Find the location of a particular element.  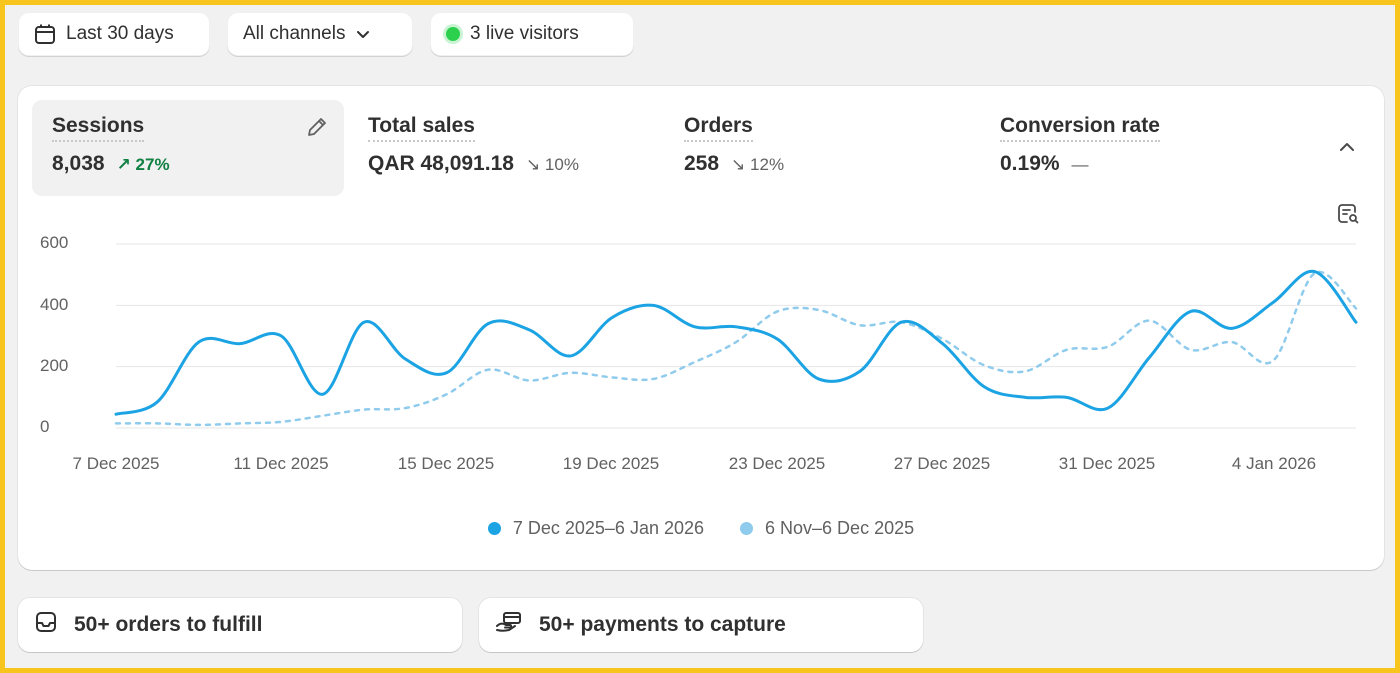

chevron-down-icon is located at coordinates (363, 34).